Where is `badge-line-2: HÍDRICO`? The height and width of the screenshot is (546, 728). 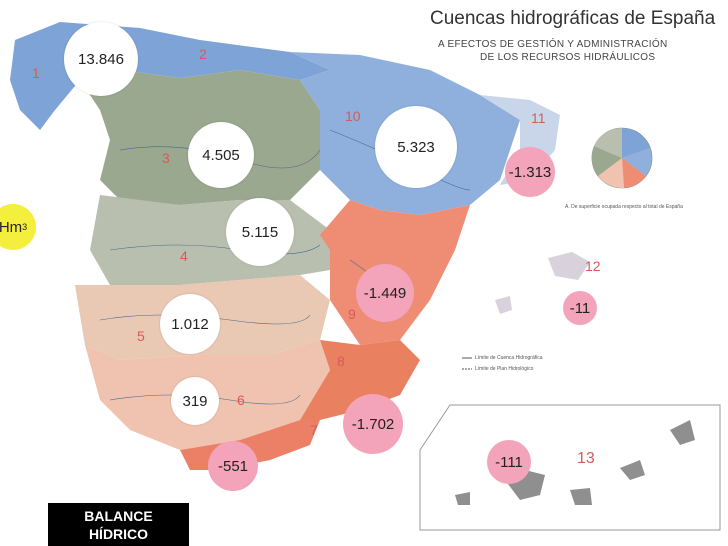
badge-line-2: HÍDRICO is located at coordinates (118, 533).